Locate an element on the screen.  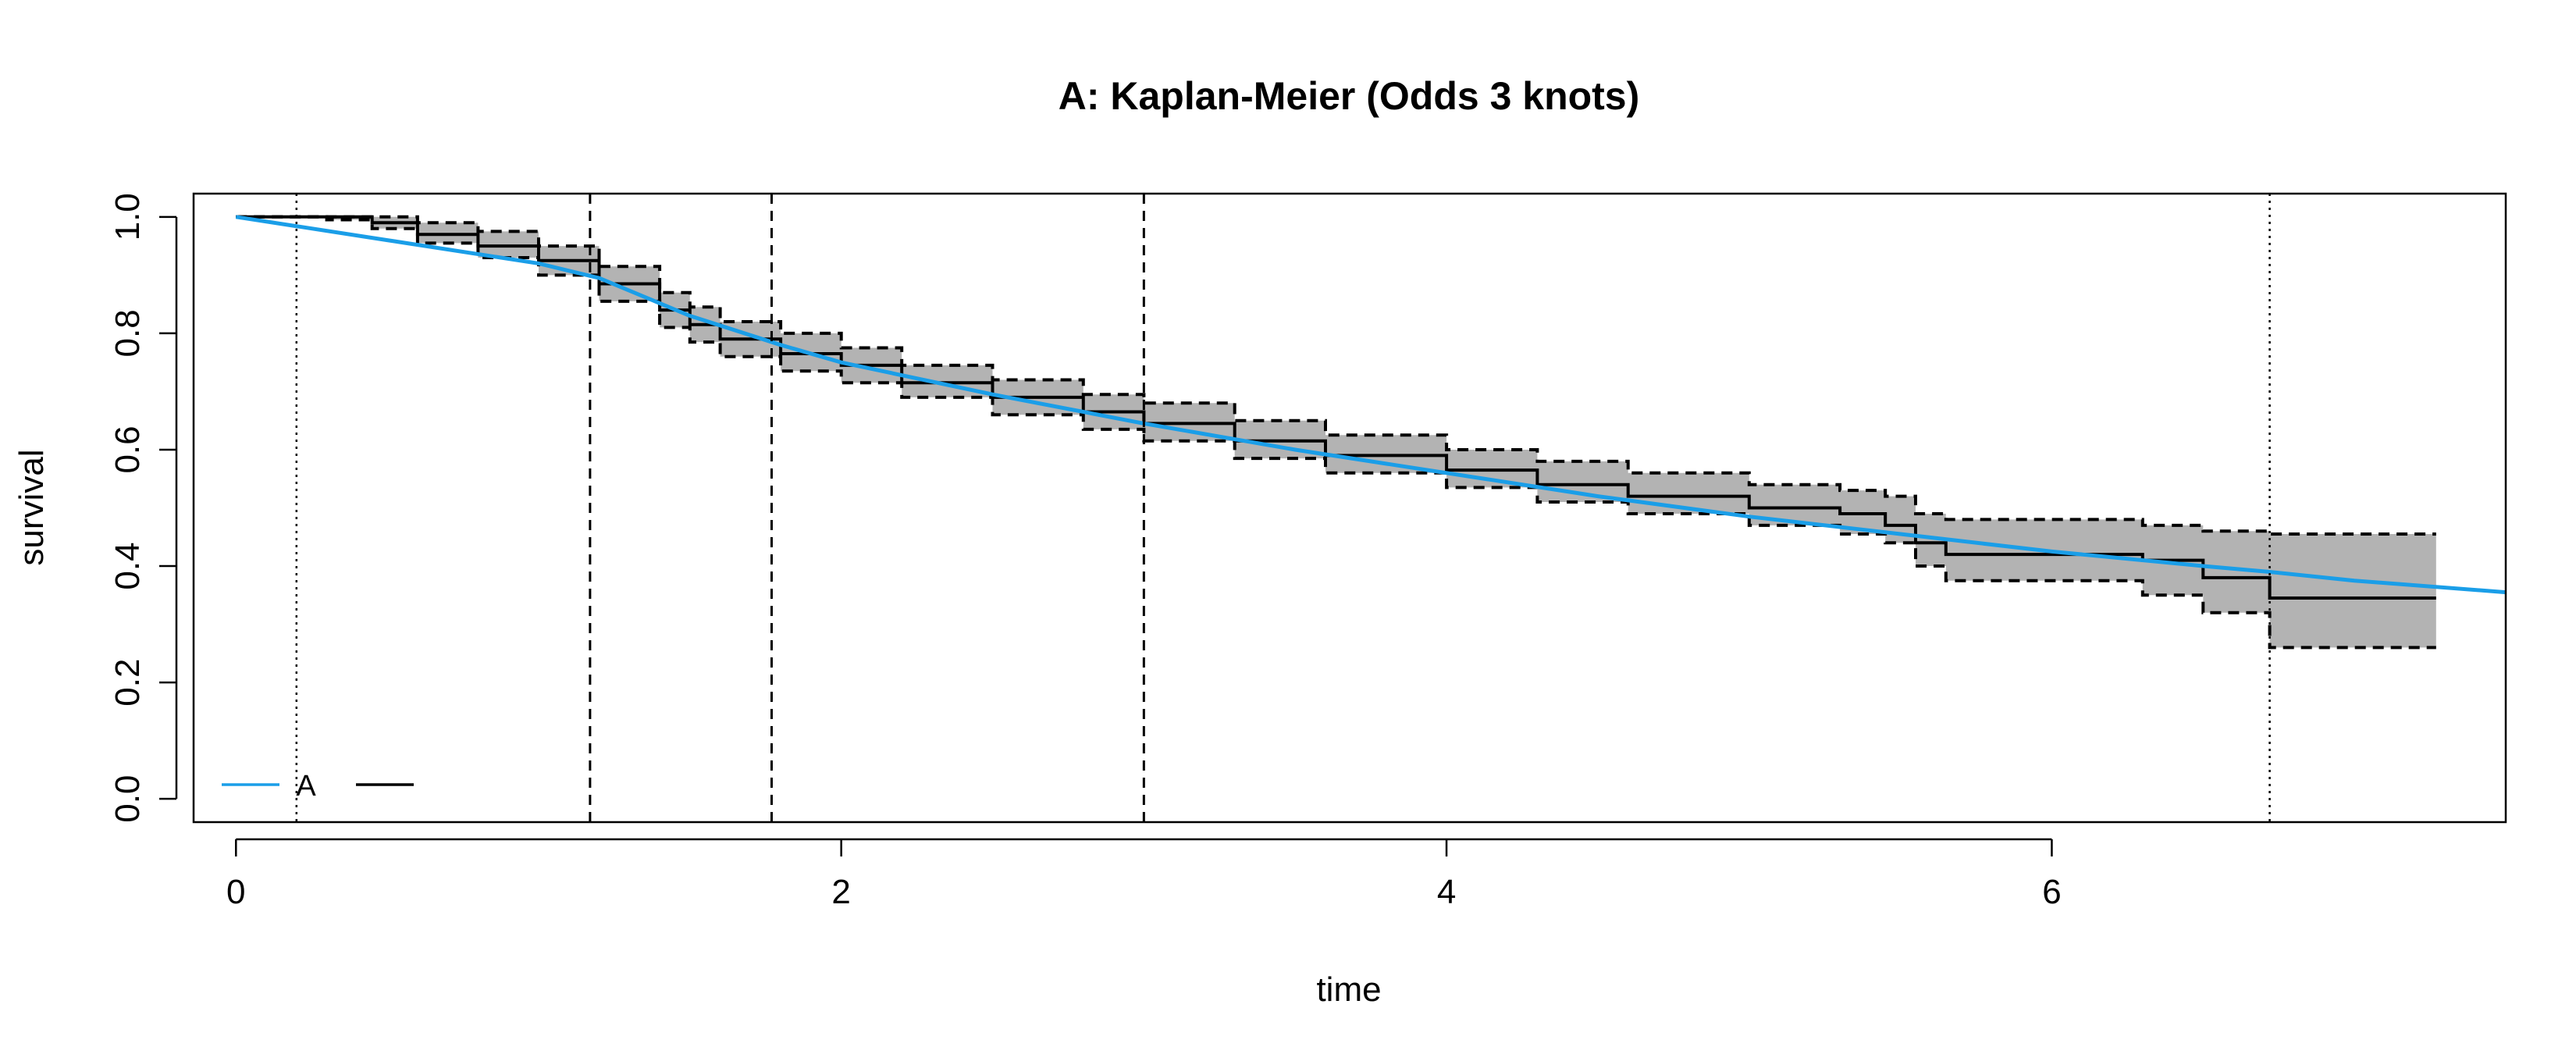
x-tick-label: 0 is located at coordinates (235, 892).